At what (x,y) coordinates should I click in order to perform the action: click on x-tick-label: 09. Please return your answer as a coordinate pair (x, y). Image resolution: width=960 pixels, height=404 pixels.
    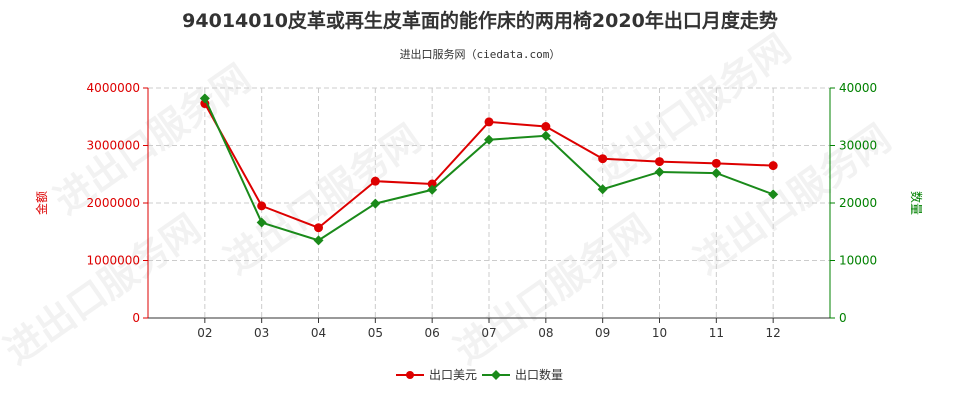
    Looking at the image, I should click on (602, 333).